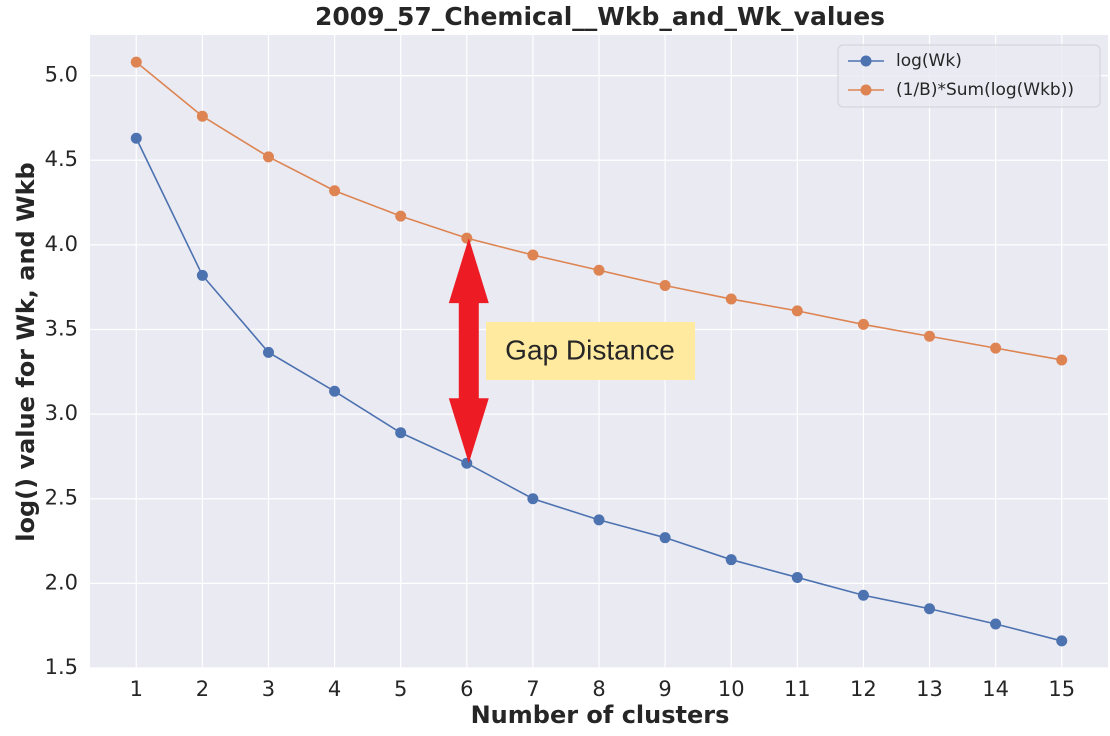 This screenshot has width=1110, height=736. What do you see at coordinates (61, 582) in the screenshot?
I see `y-tick-label: 2.0` at bounding box center [61, 582].